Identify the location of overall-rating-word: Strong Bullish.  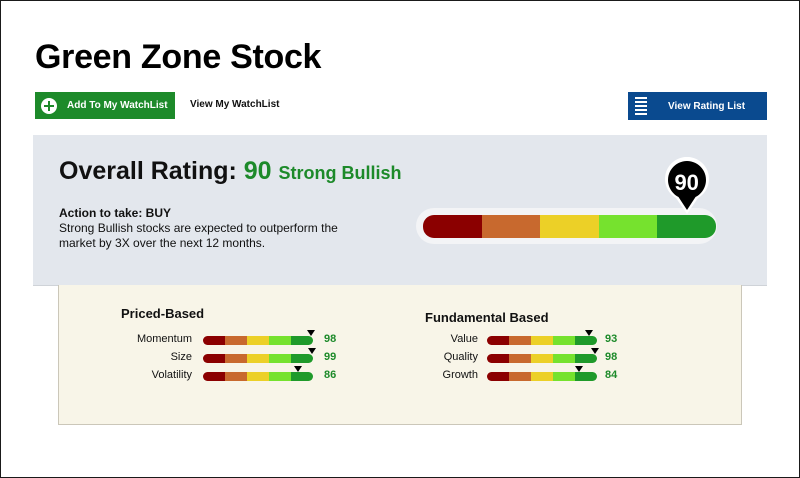
(340, 173).